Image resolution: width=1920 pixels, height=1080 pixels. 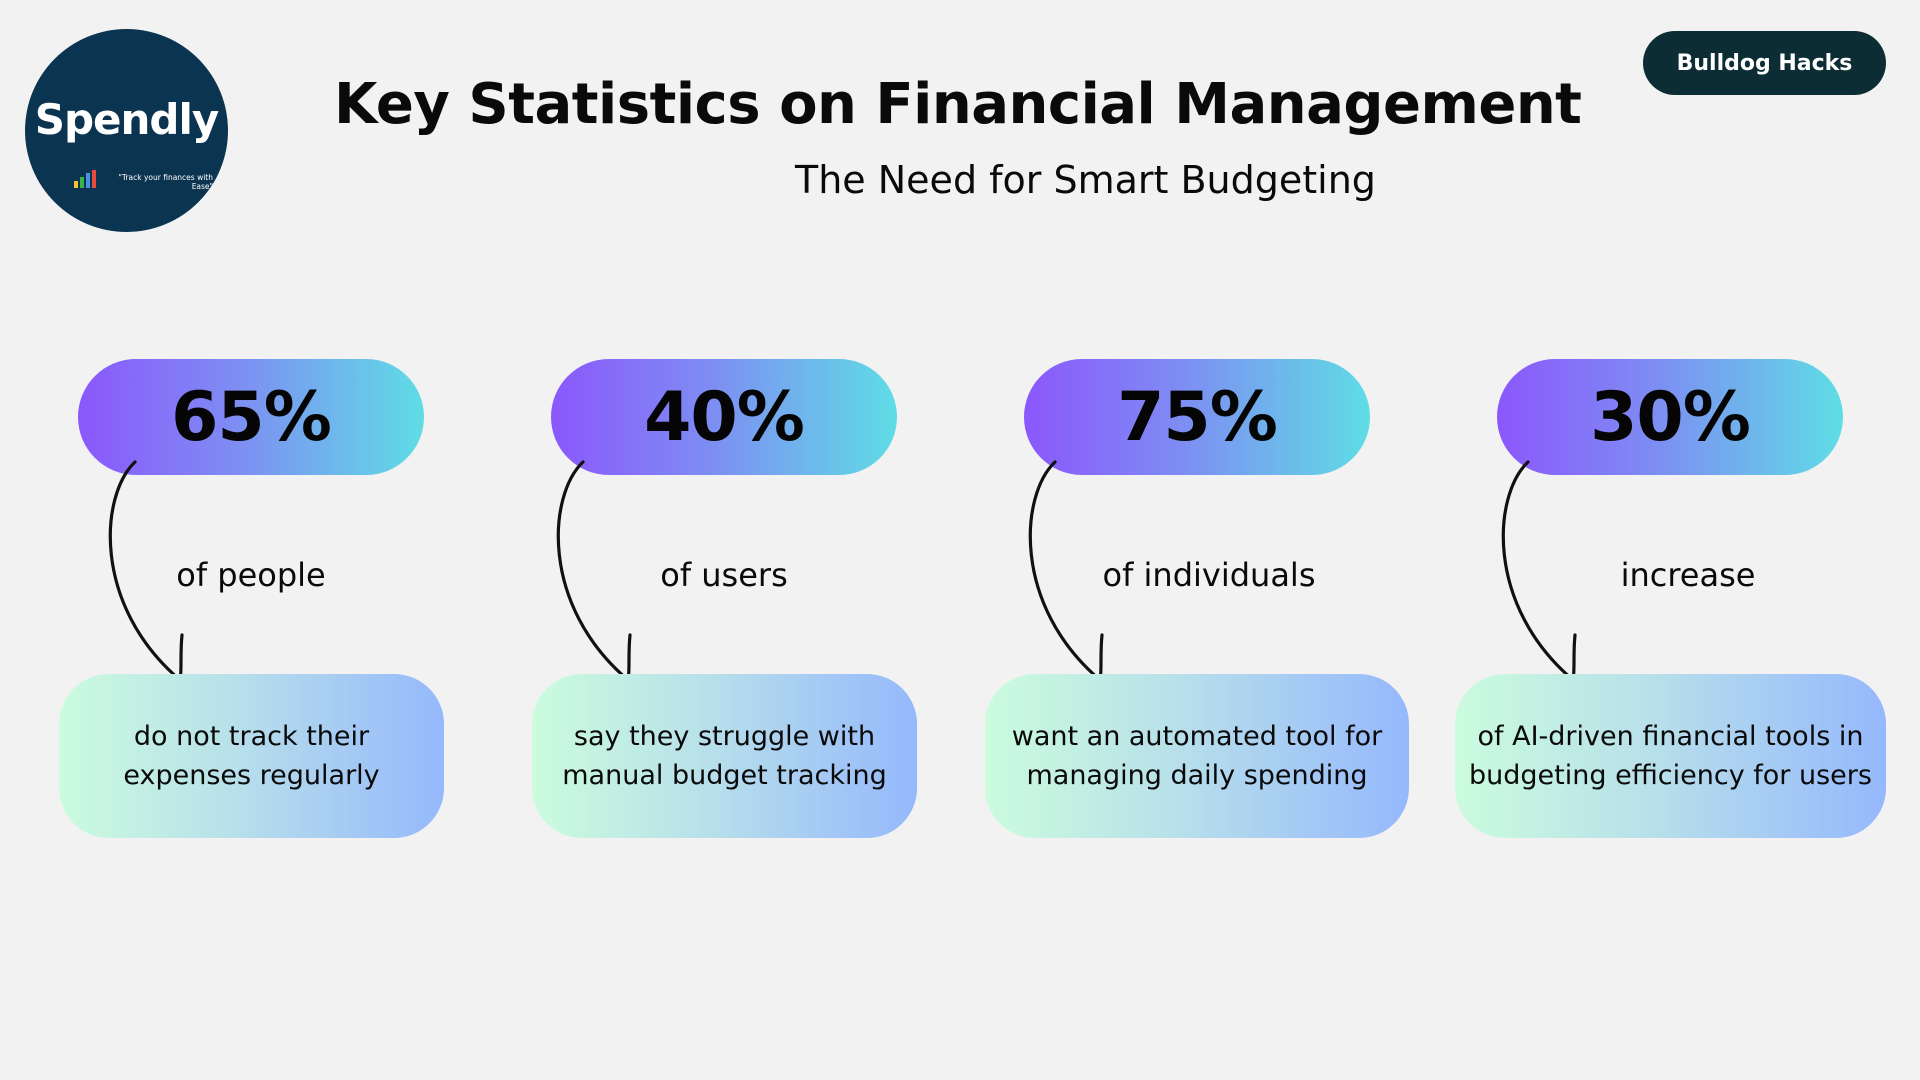 What do you see at coordinates (127, 119) in the screenshot?
I see `logo-name: Spendly` at bounding box center [127, 119].